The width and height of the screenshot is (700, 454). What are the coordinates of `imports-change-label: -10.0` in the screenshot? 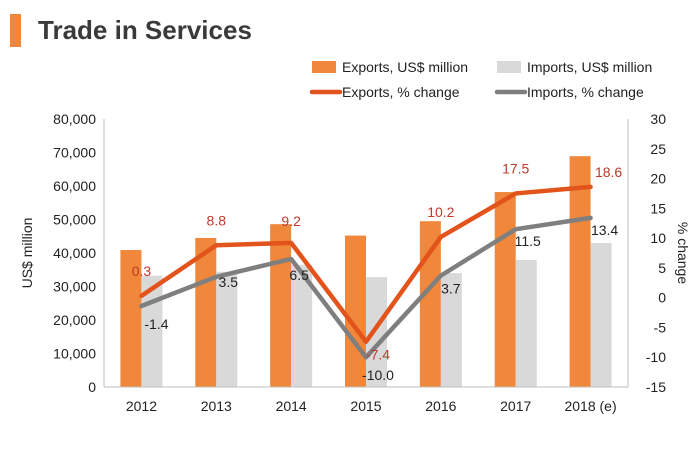 It's located at (378, 375).